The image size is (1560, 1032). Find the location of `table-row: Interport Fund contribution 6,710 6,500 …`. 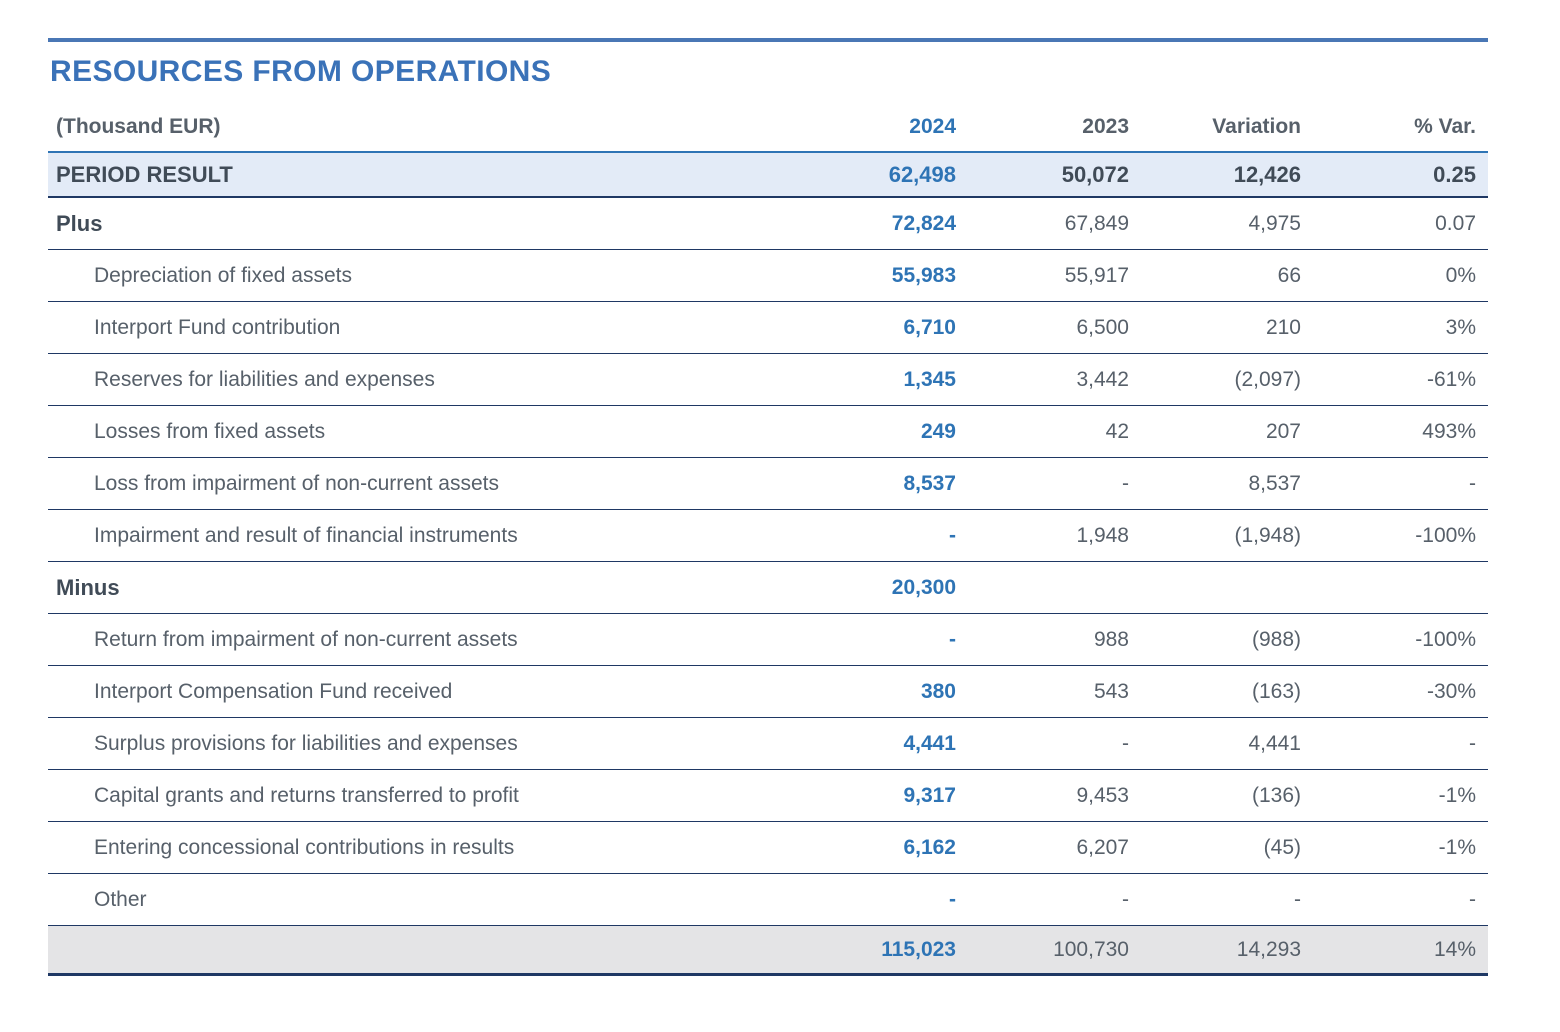

table-row: Interport Fund contribution 6,710 6,500 … is located at coordinates (768, 328).